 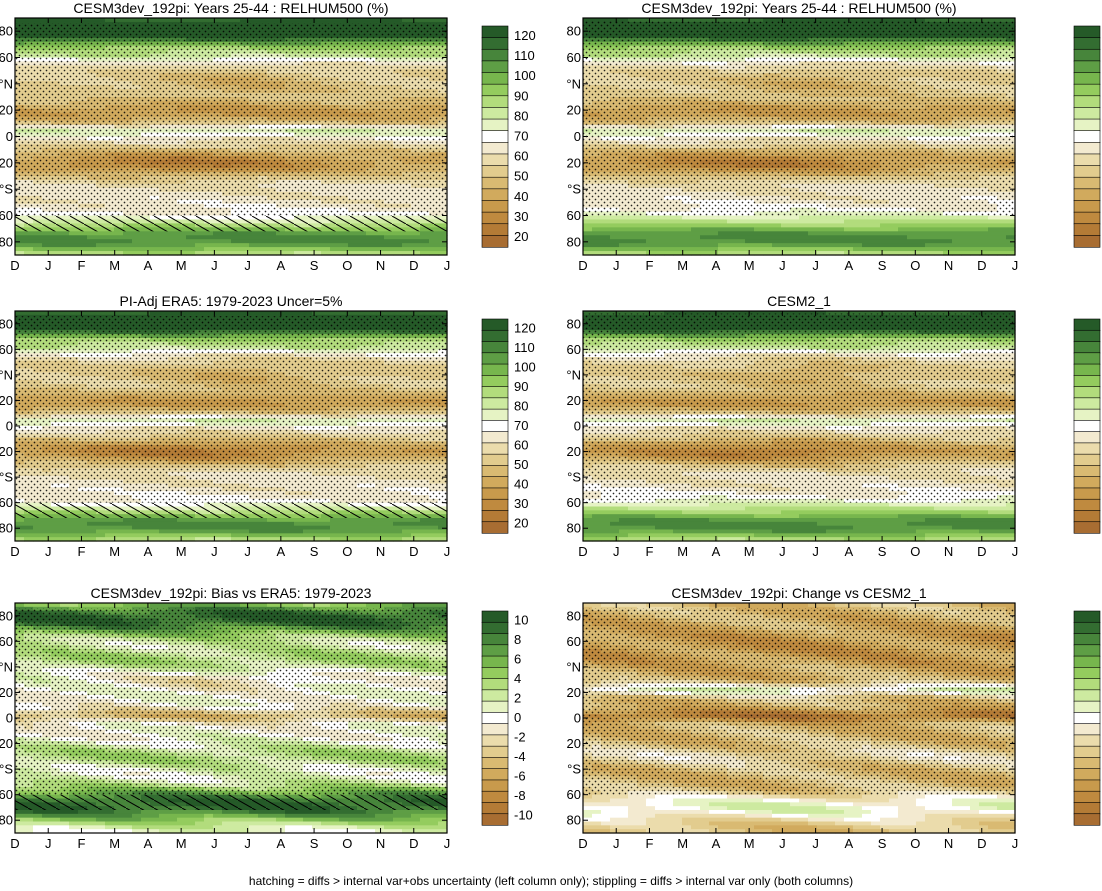 What do you see at coordinates (521, 156) in the screenshot?
I see `colorbar-label: 60` at bounding box center [521, 156].